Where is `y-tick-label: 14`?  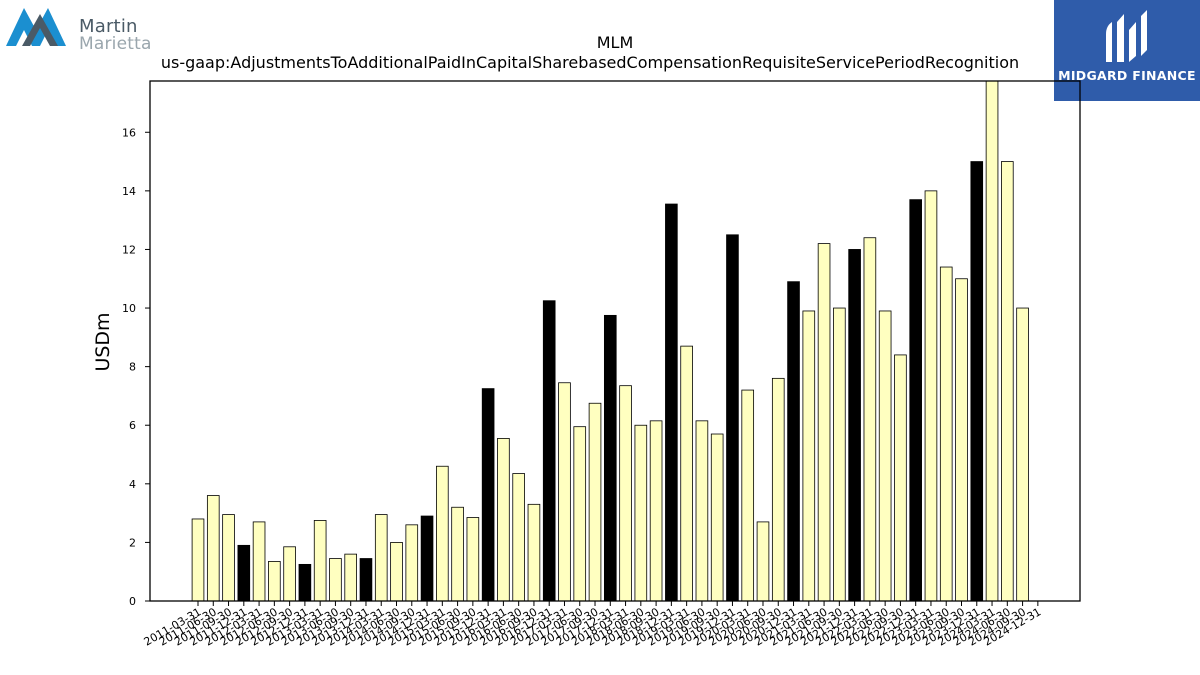
y-tick-label: 14 is located at coordinates (129, 191).